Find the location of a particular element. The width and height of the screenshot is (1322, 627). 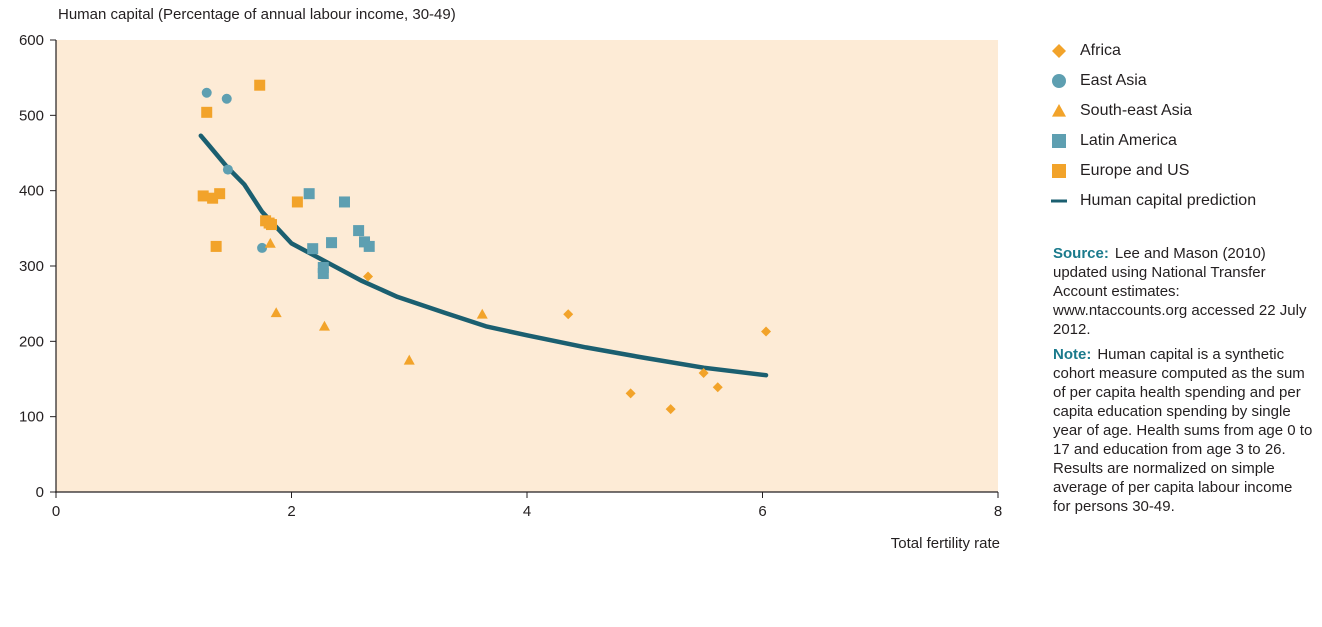

y-tick-label: 300 is located at coordinates (31, 266).